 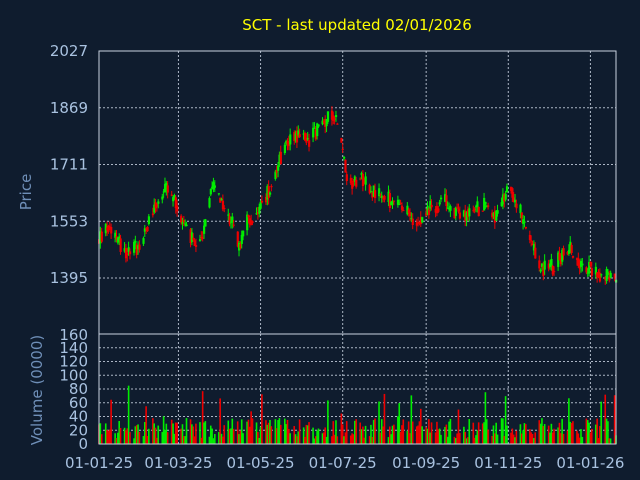 What do you see at coordinates (26, 192) in the screenshot?
I see `price-axis-label: Price` at bounding box center [26, 192].